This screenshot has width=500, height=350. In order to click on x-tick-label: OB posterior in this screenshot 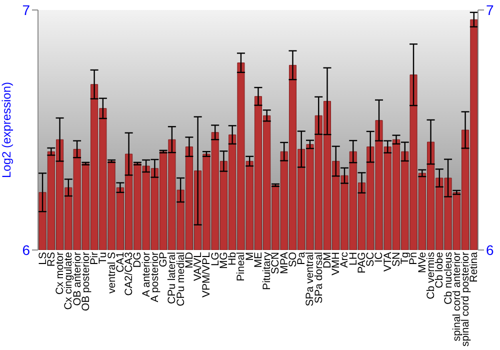, I will do `click(86, 281)`.